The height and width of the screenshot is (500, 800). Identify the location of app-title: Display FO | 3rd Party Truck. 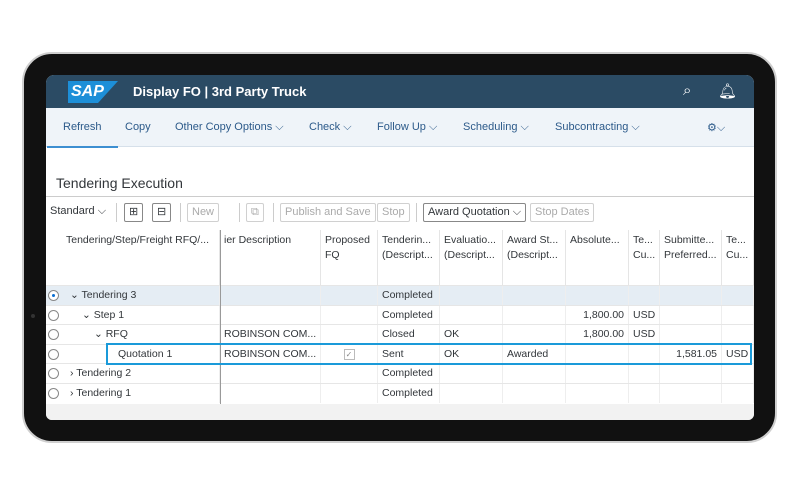
(220, 91).